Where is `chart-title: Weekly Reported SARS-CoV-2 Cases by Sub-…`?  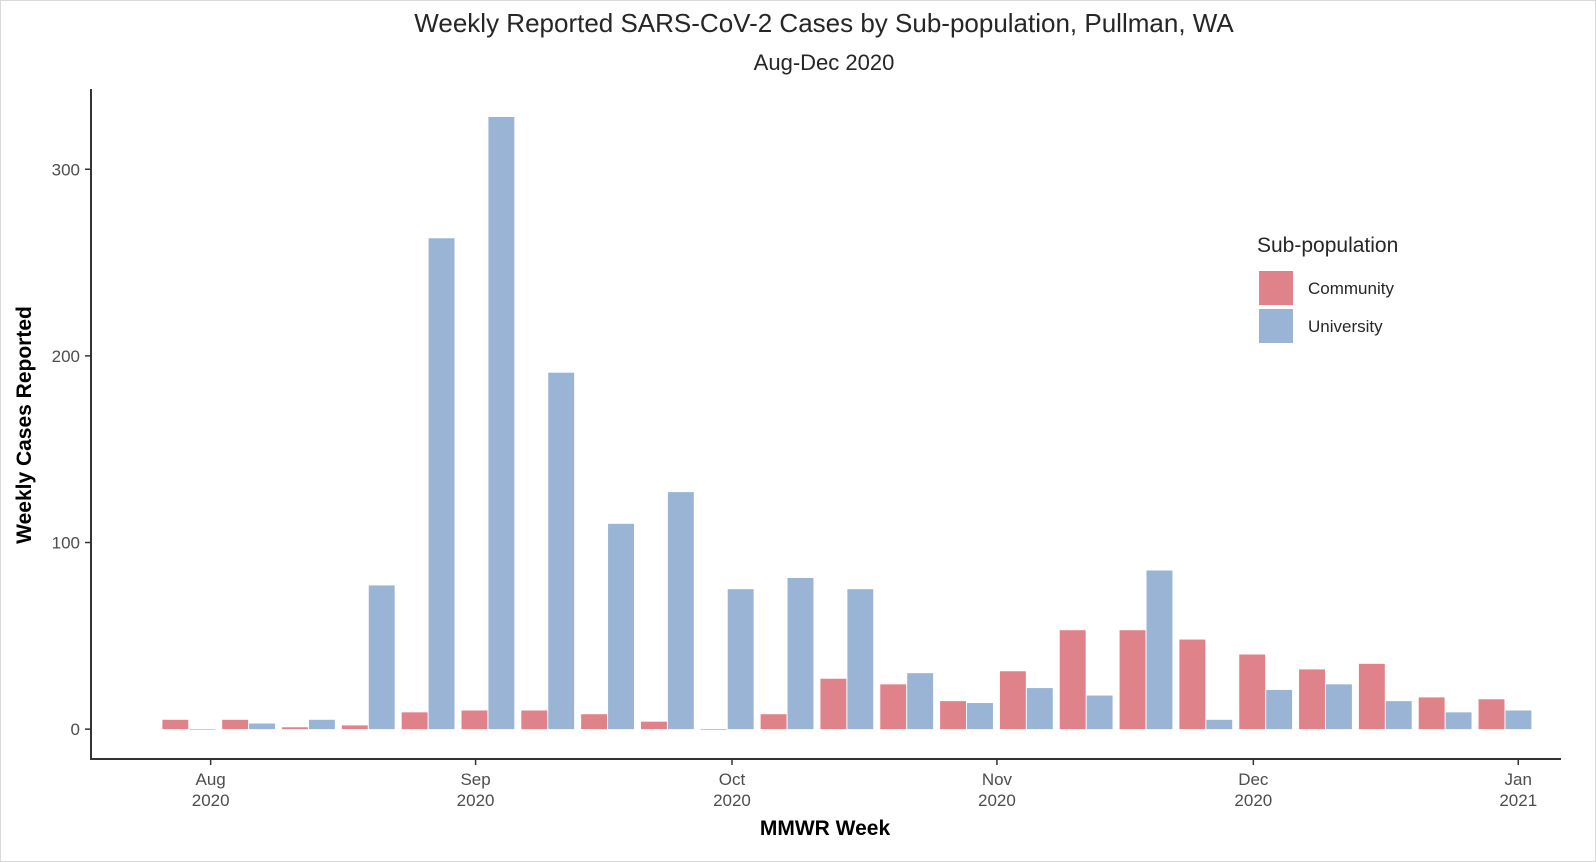 chart-title: Weekly Reported SARS-CoV-2 Cases by Sub-… is located at coordinates (824, 23).